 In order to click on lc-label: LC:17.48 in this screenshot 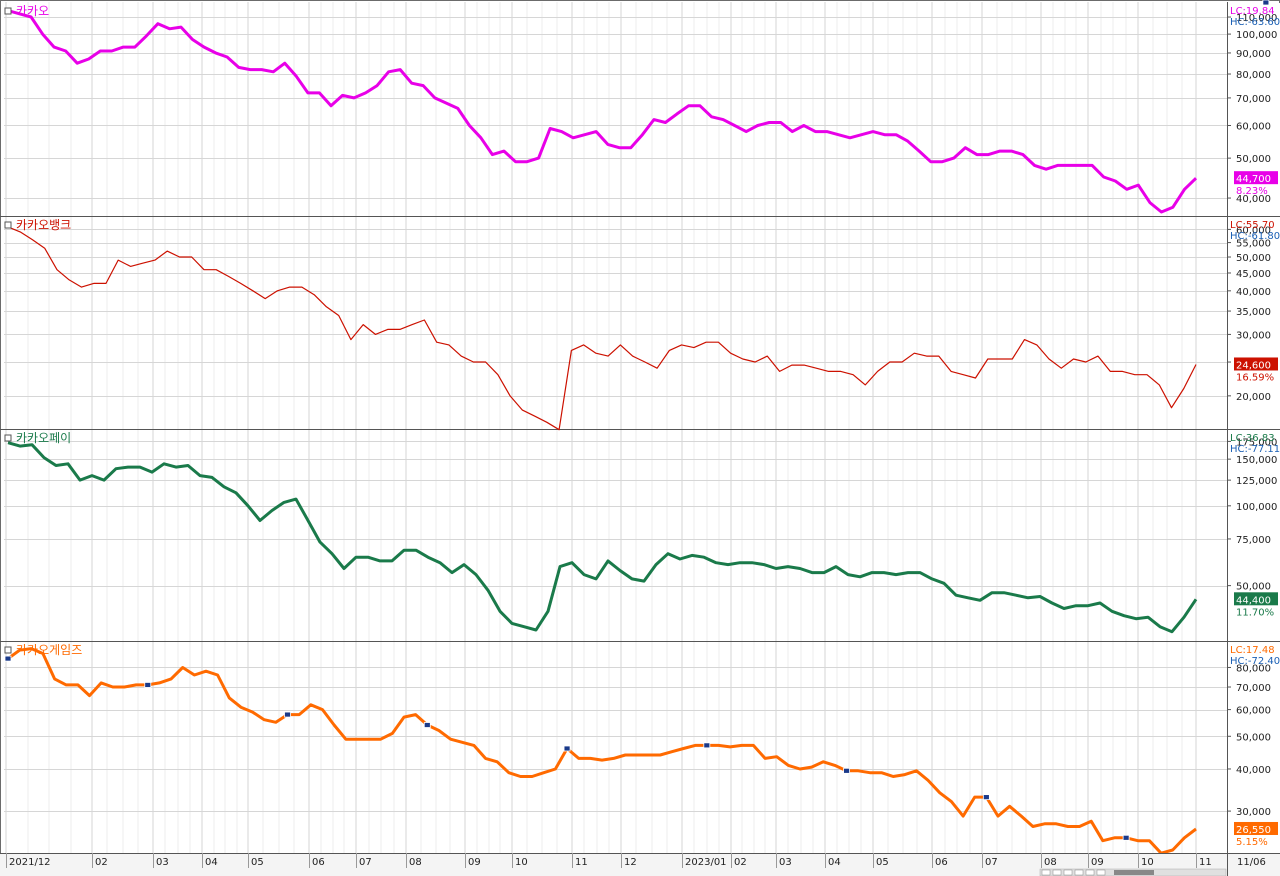, I will do `click(1252, 650)`.